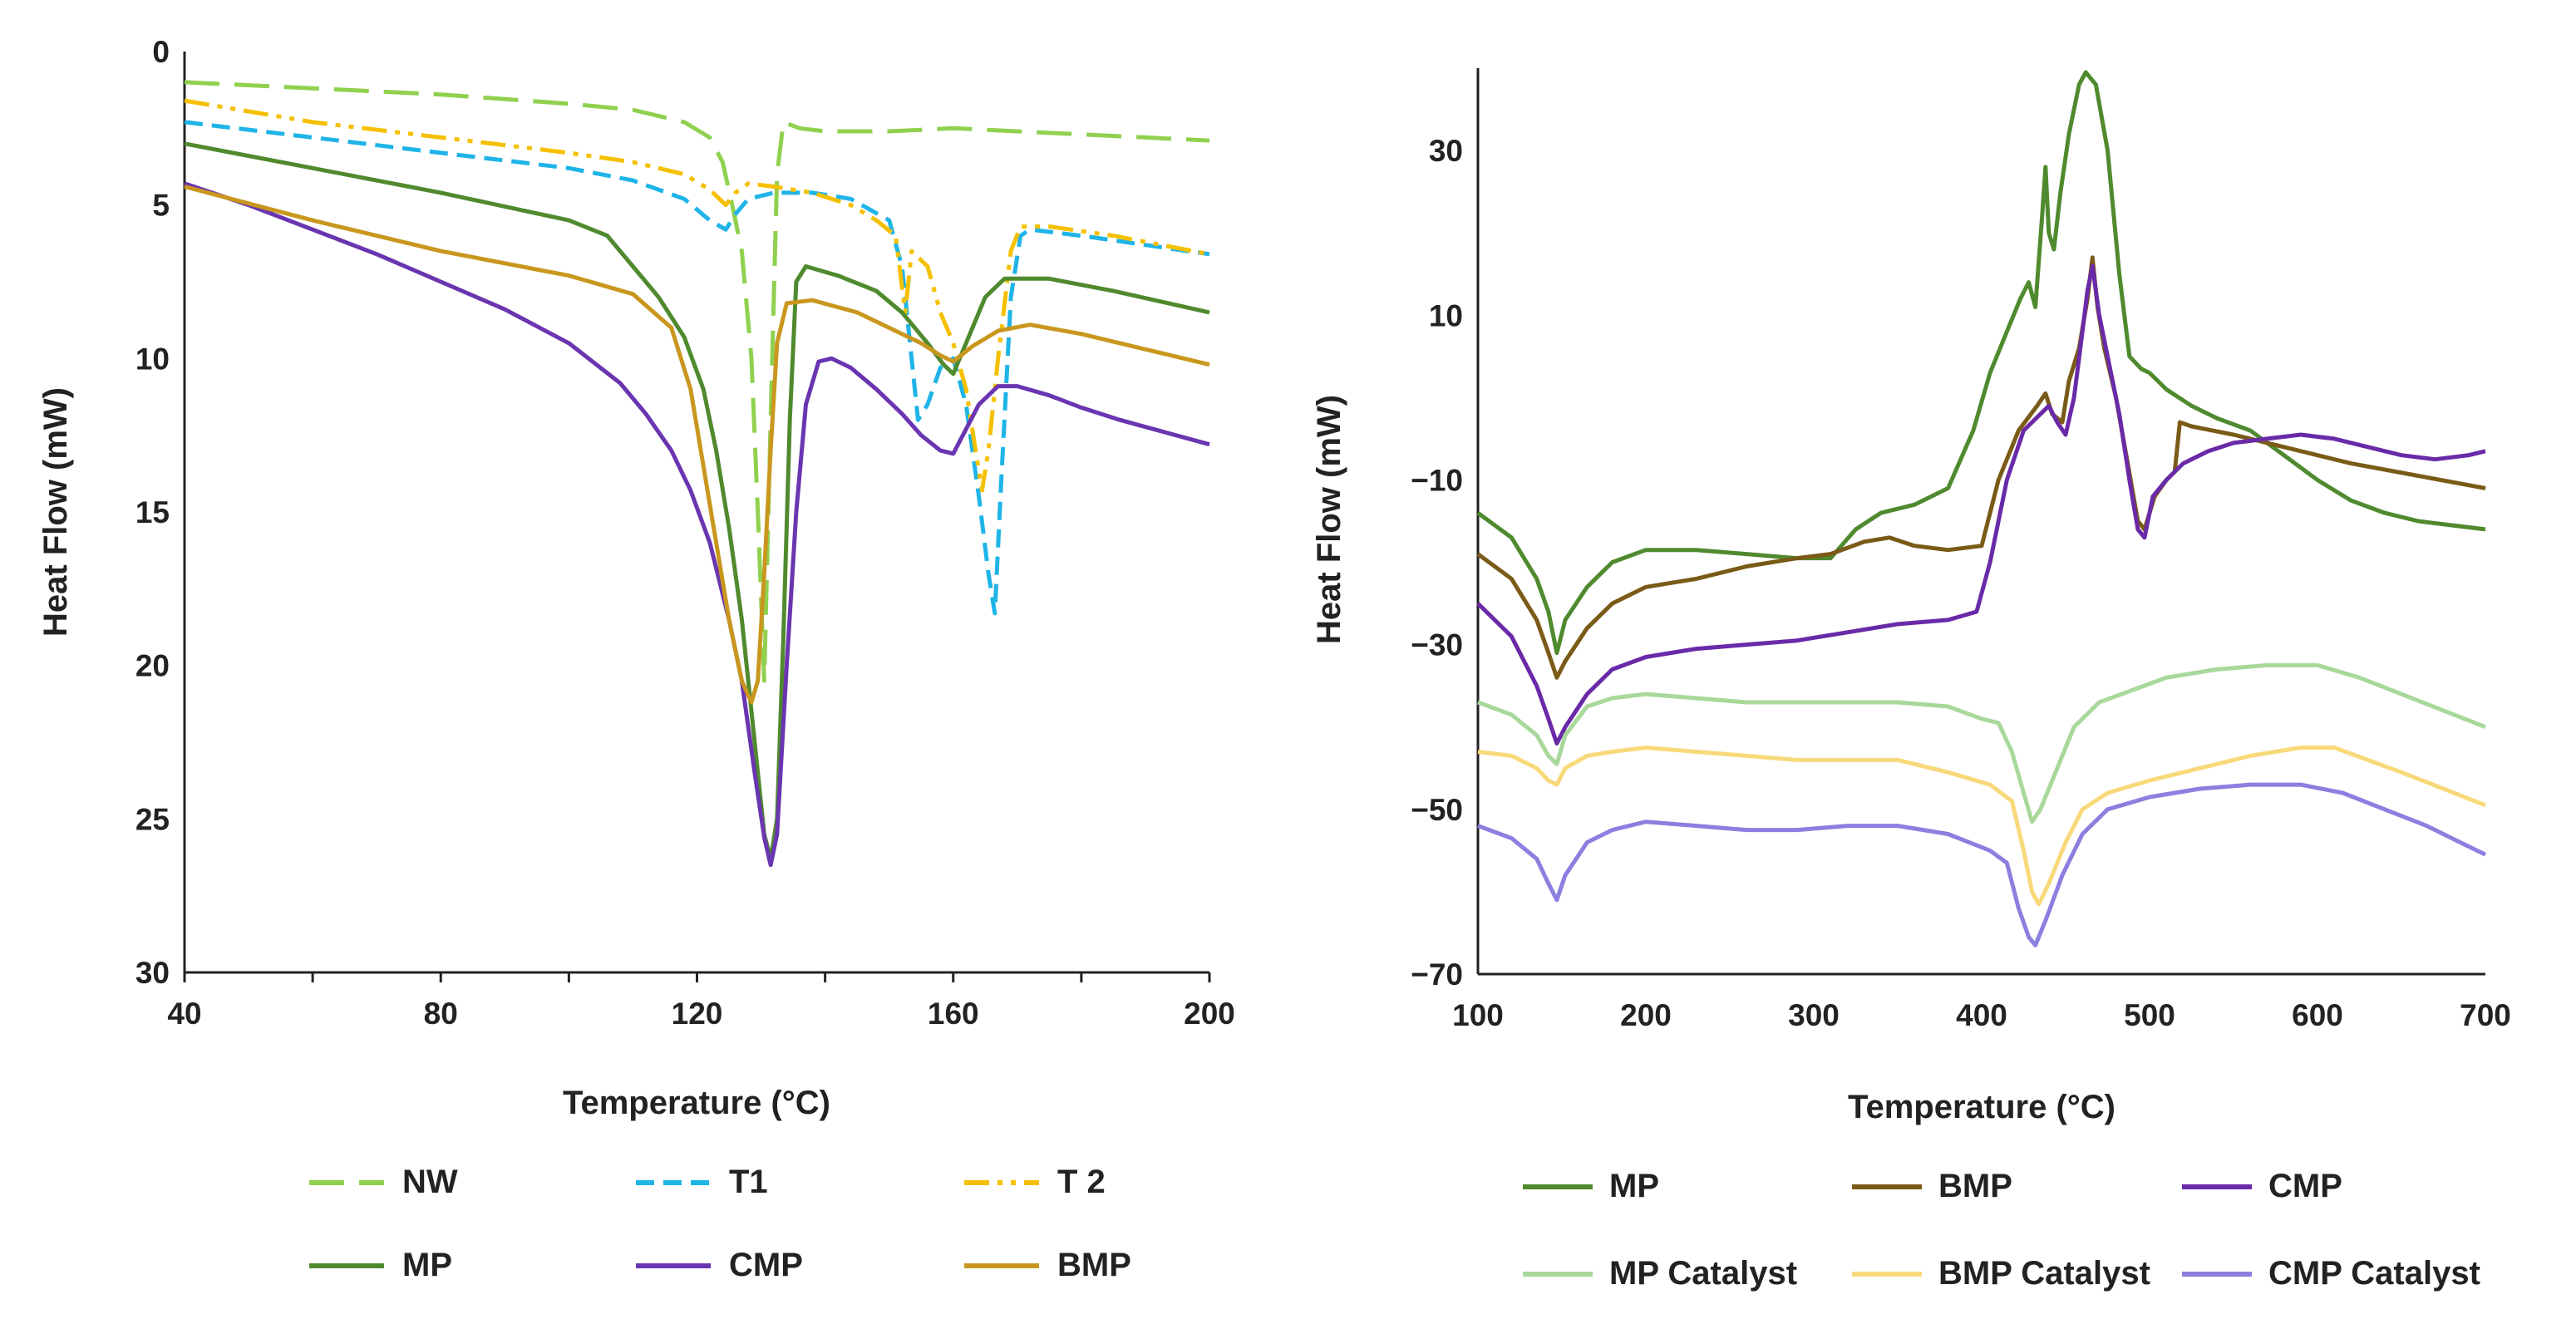  Describe the element at coordinates (2485, 1015) in the screenshot. I see `x-tick-label: 700` at that location.